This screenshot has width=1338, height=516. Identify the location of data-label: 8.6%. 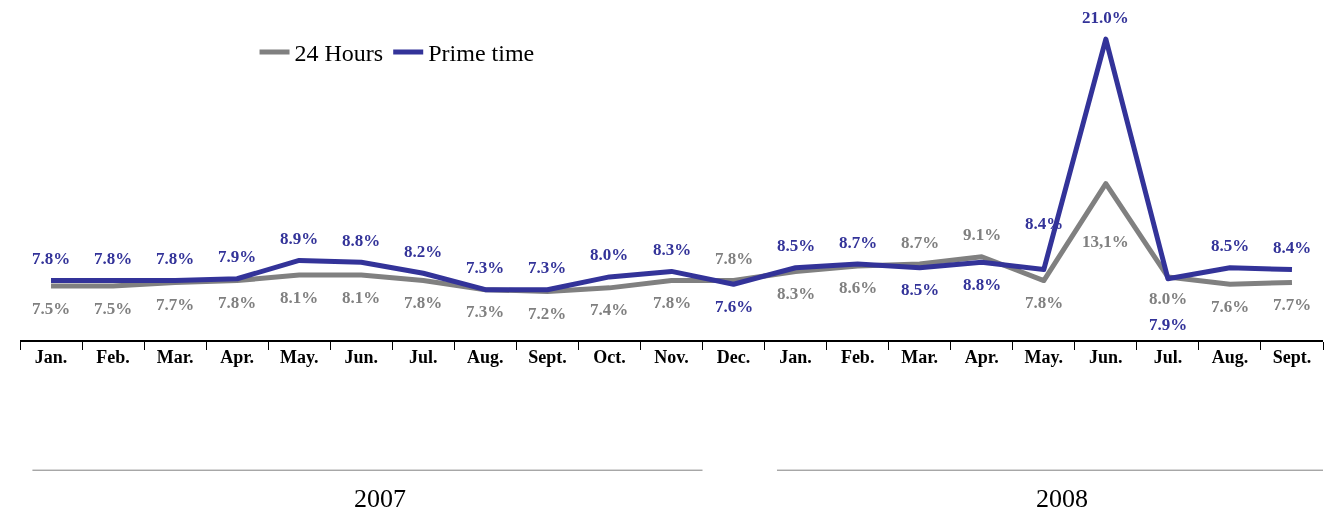
(858, 287).